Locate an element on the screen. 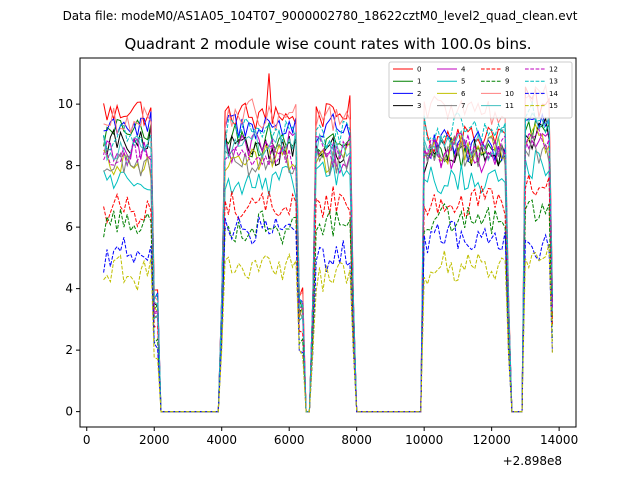 This screenshot has height=480, width=640. x-tick-label: 14000 is located at coordinates (559, 440).